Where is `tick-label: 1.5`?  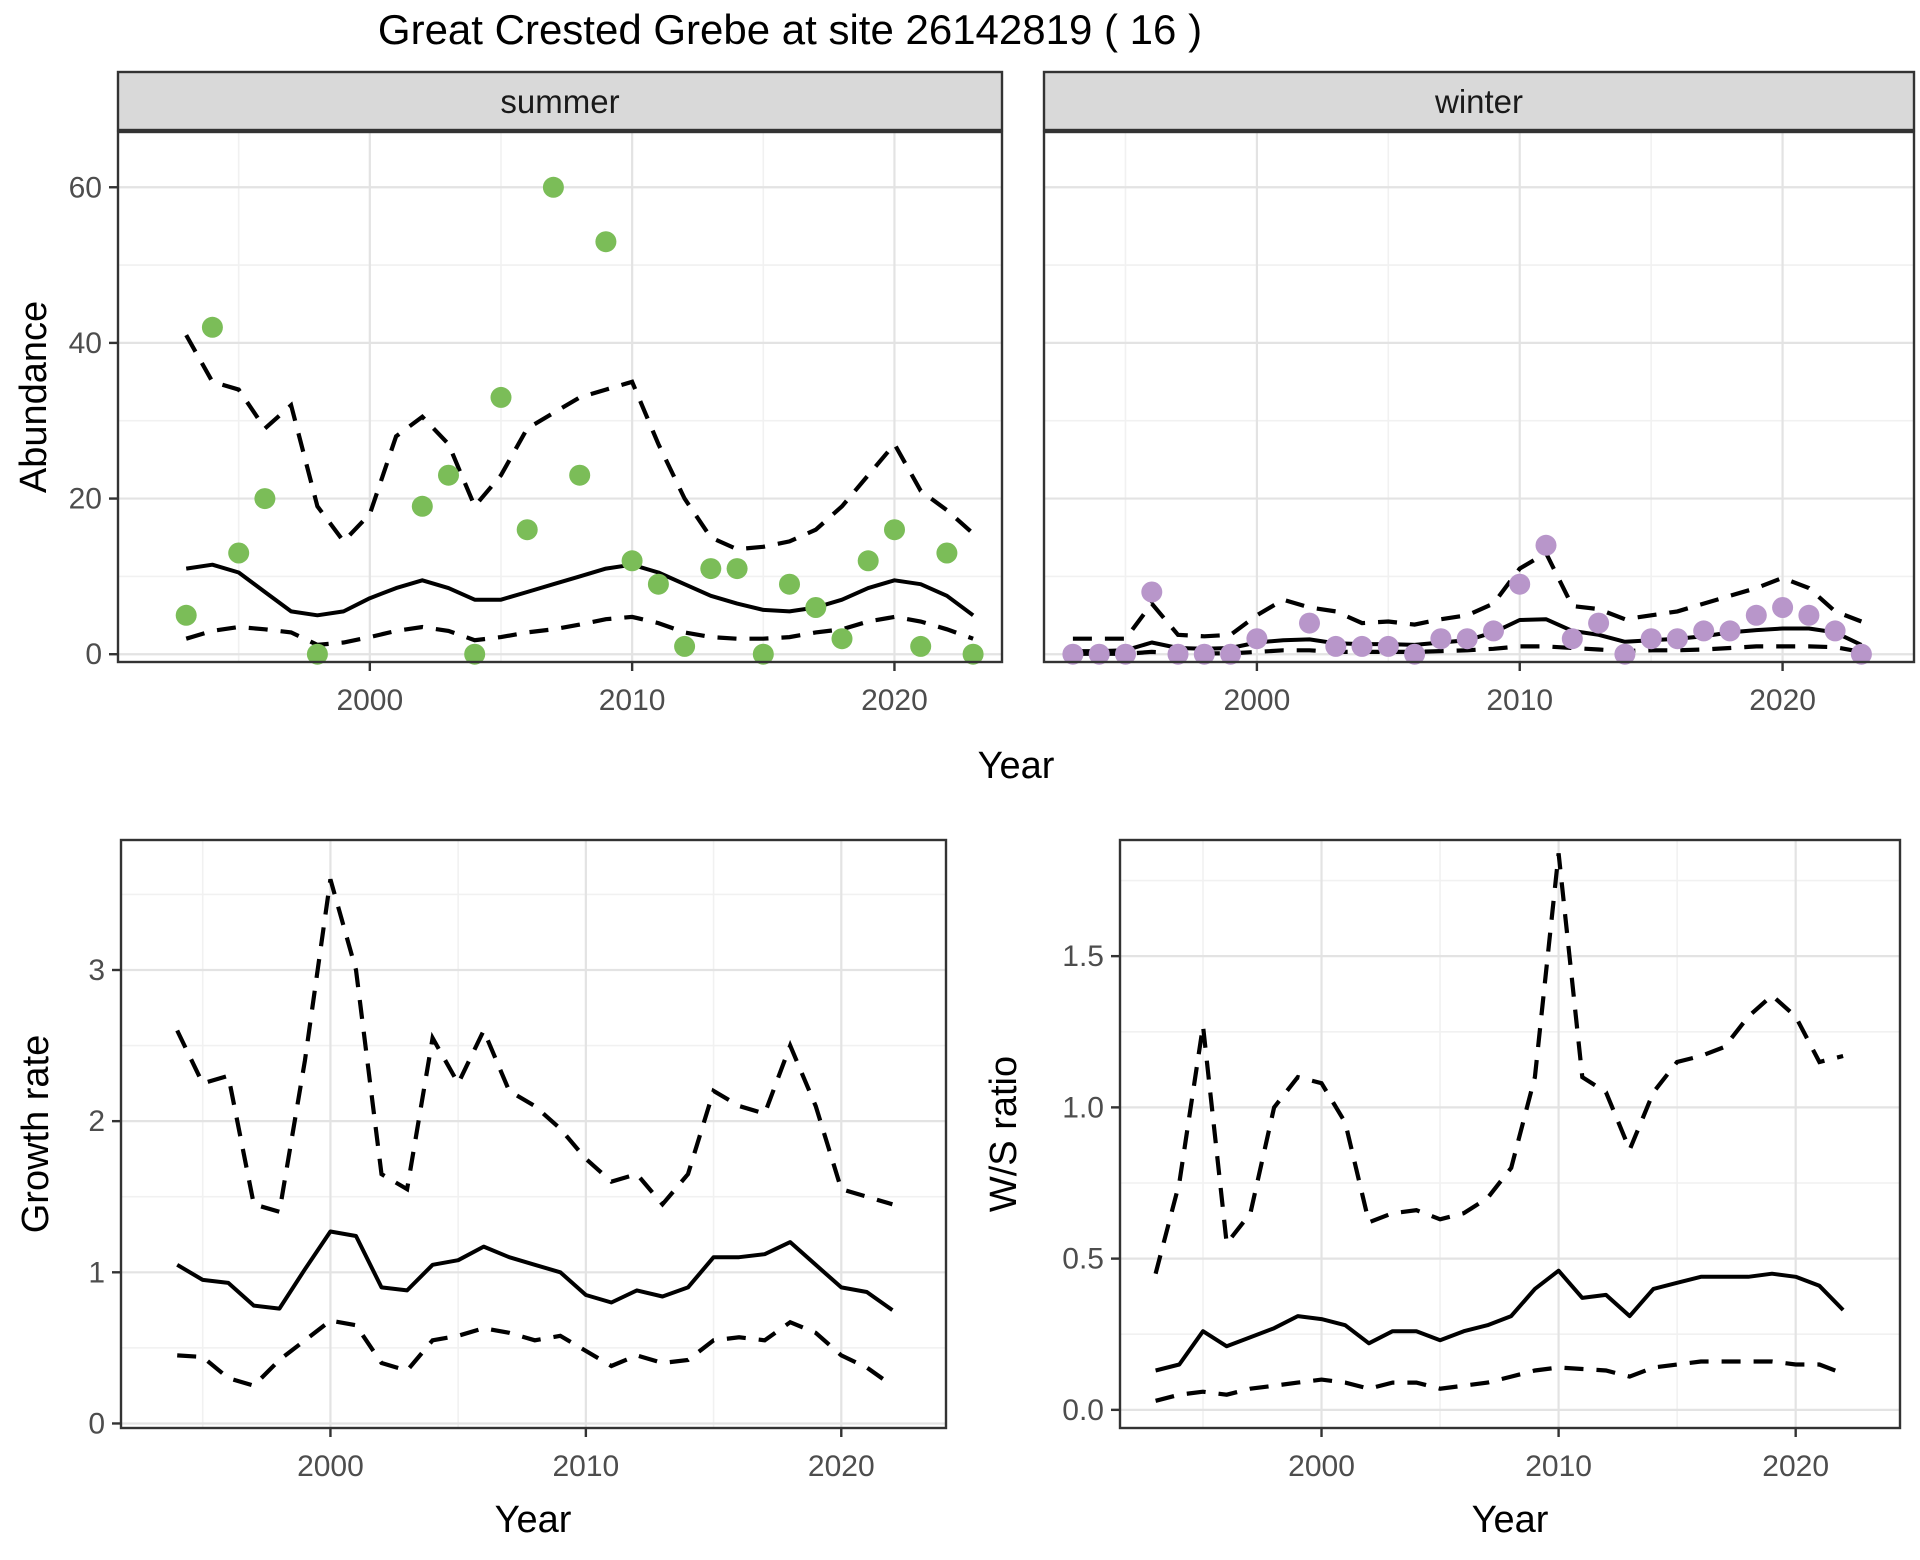 tick-label: 1.5 is located at coordinates (1083, 956).